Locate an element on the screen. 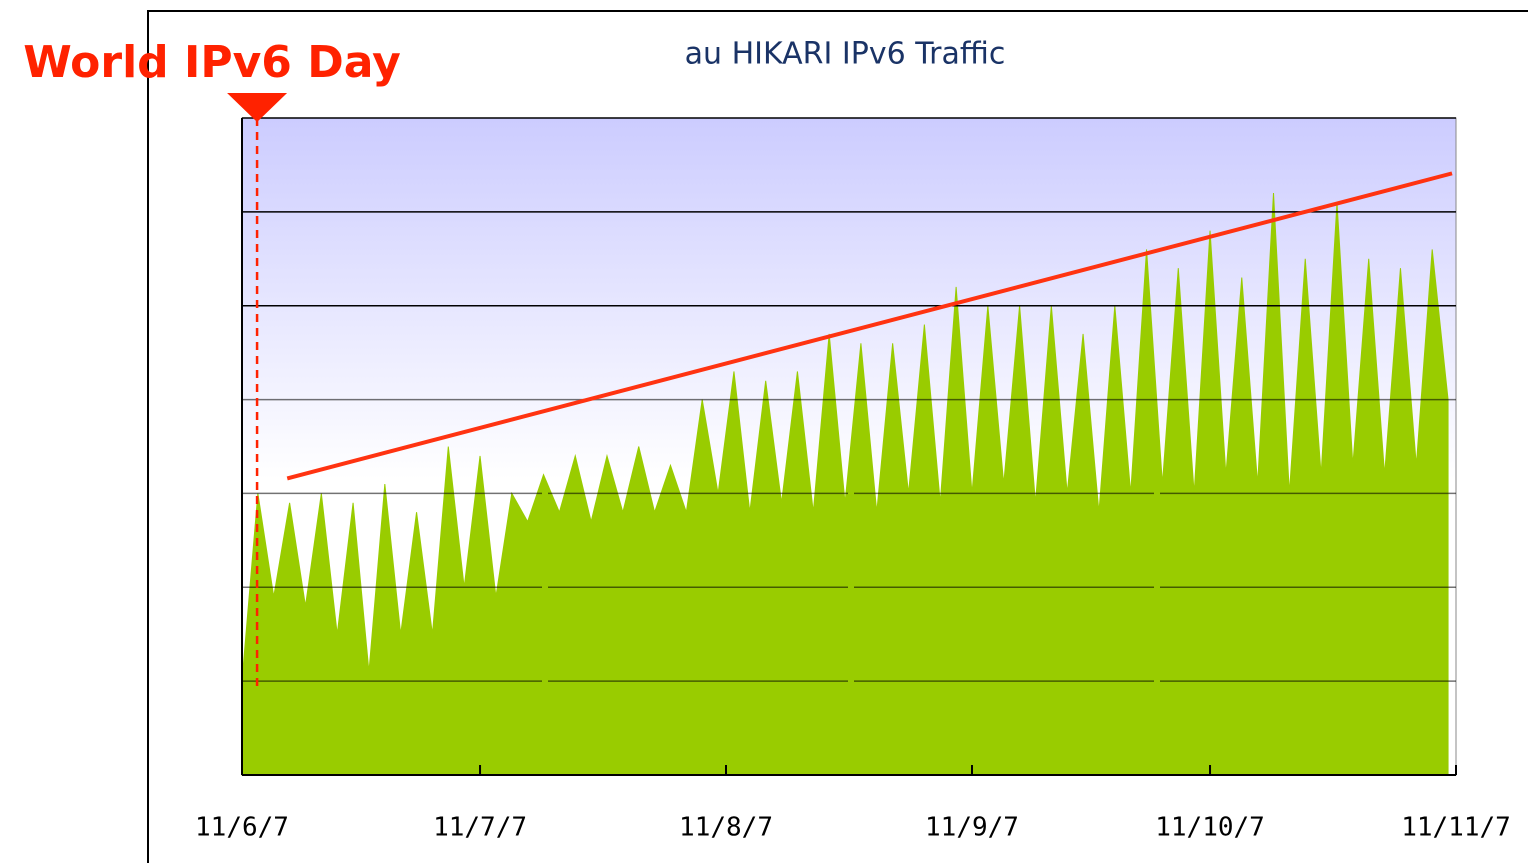  x-tick-label: 11/8/7 is located at coordinates (726, 828).